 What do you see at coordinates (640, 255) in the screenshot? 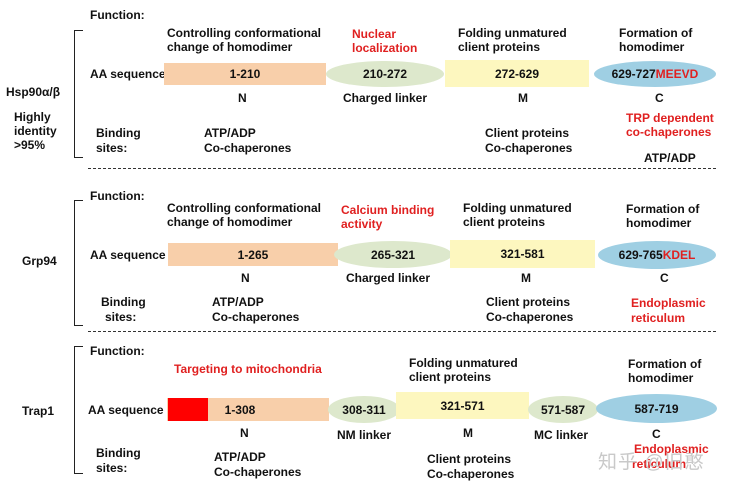
I see `c-domain-range: 629-765` at bounding box center [640, 255].